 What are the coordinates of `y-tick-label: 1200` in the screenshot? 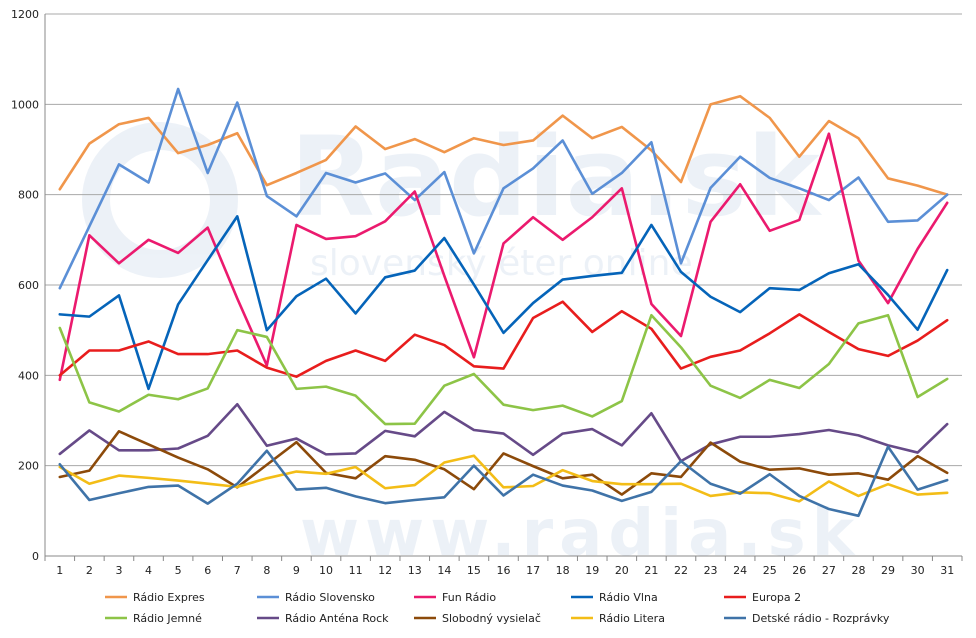 It's located at (25, 14).